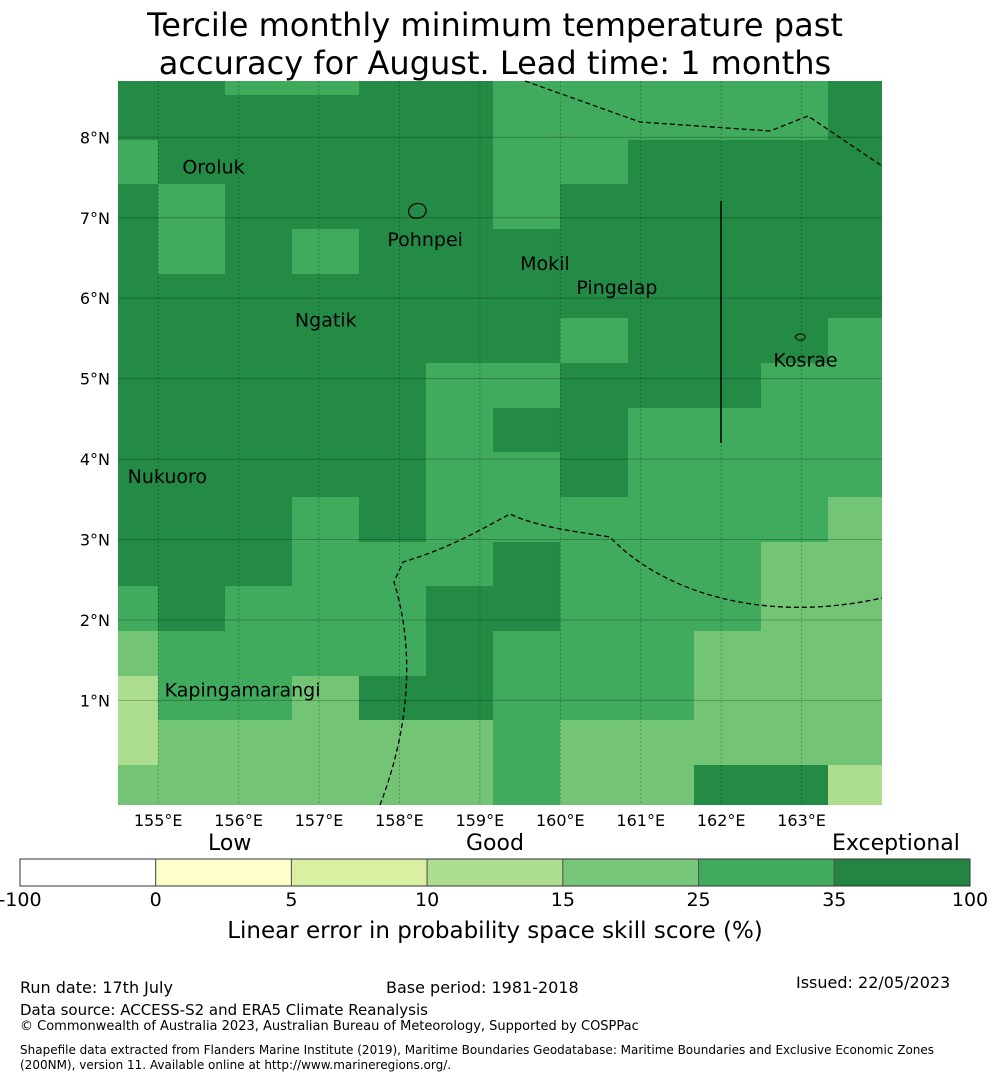 Image resolution: width=990 pixels, height=1080 pixels. Describe the element at coordinates (238, 820) in the screenshot. I see `x-tick-label: 156°E` at that location.